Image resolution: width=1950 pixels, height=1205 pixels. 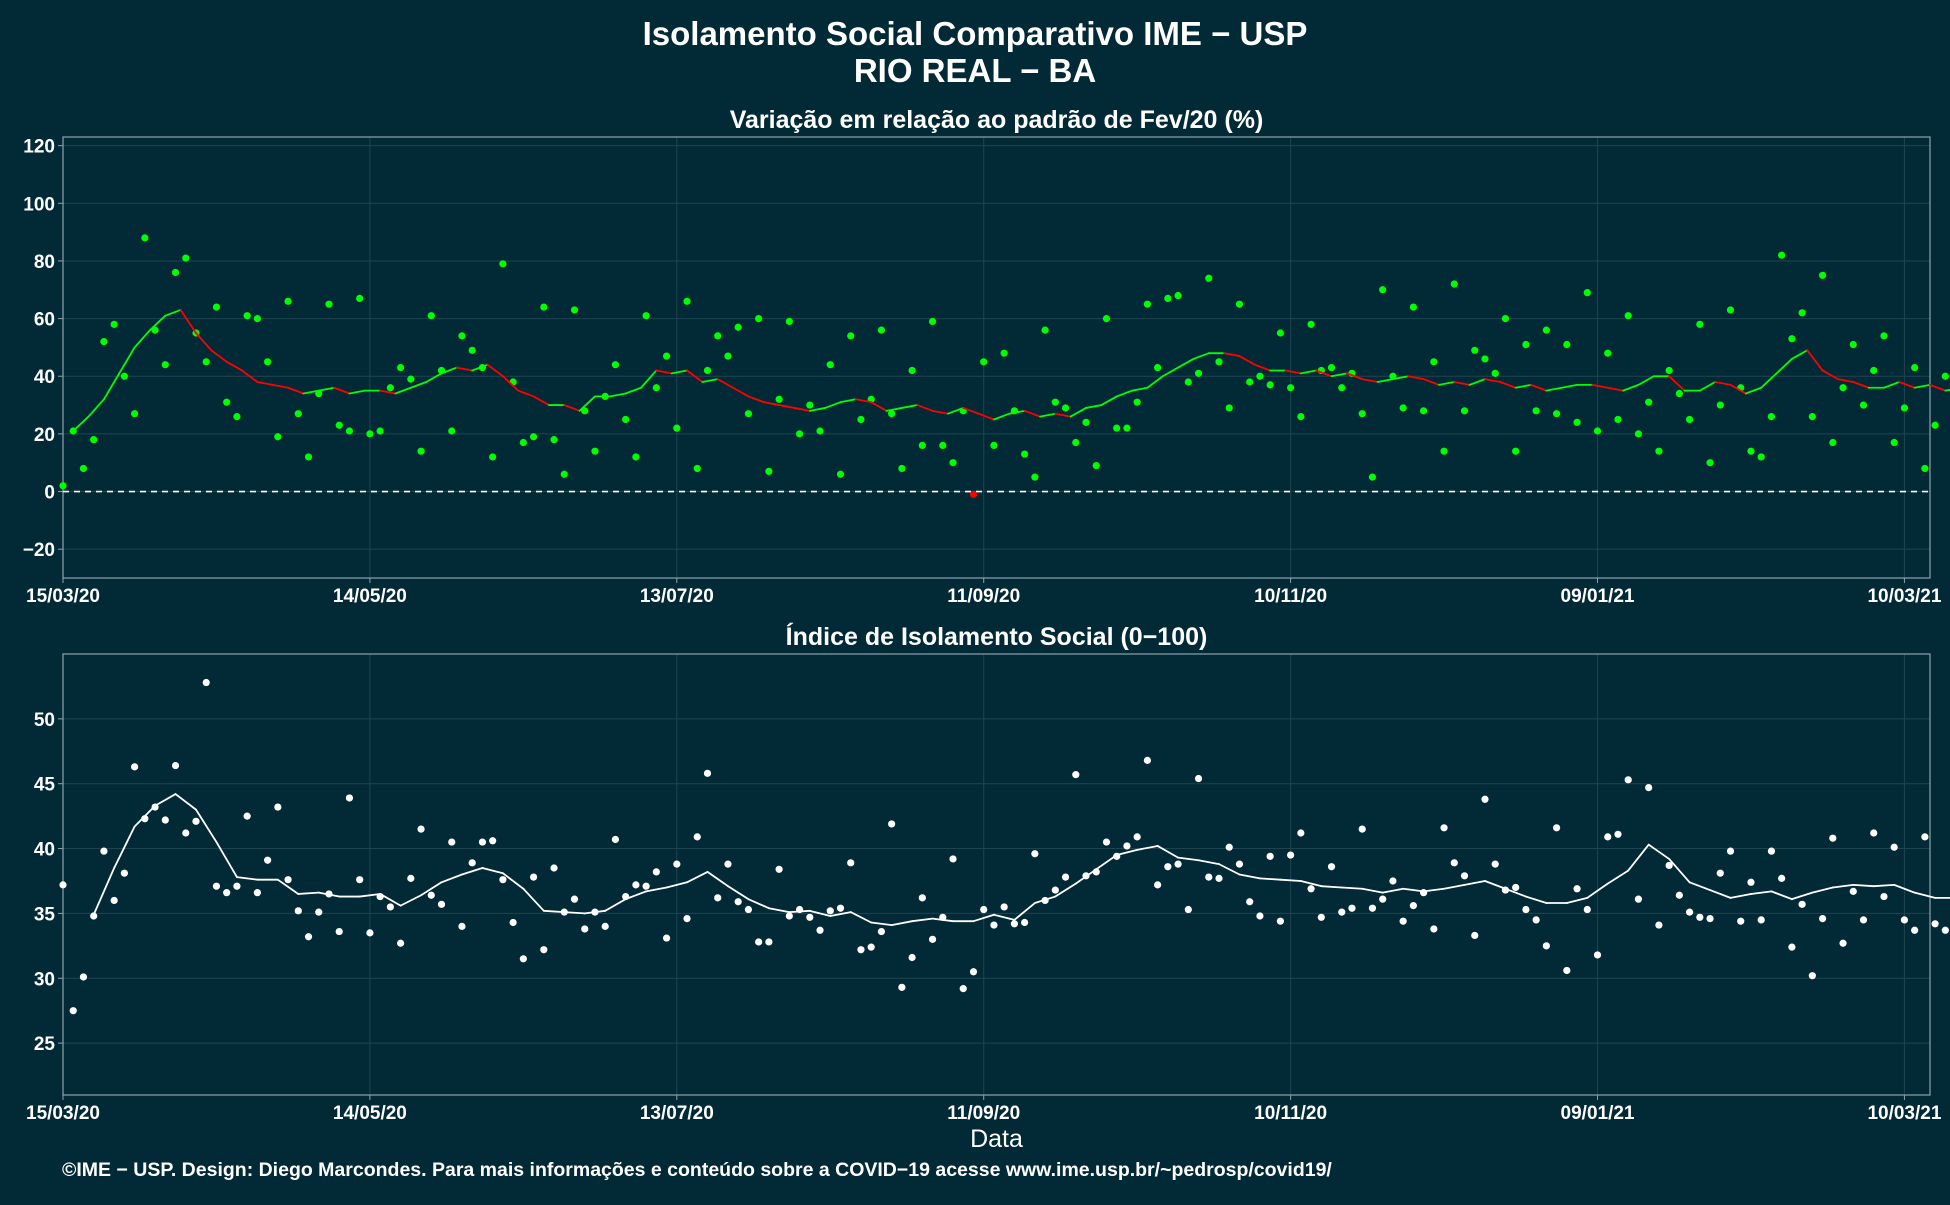 What do you see at coordinates (45, 785) in the screenshot?
I see `y-tick-label: 45` at bounding box center [45, 785].